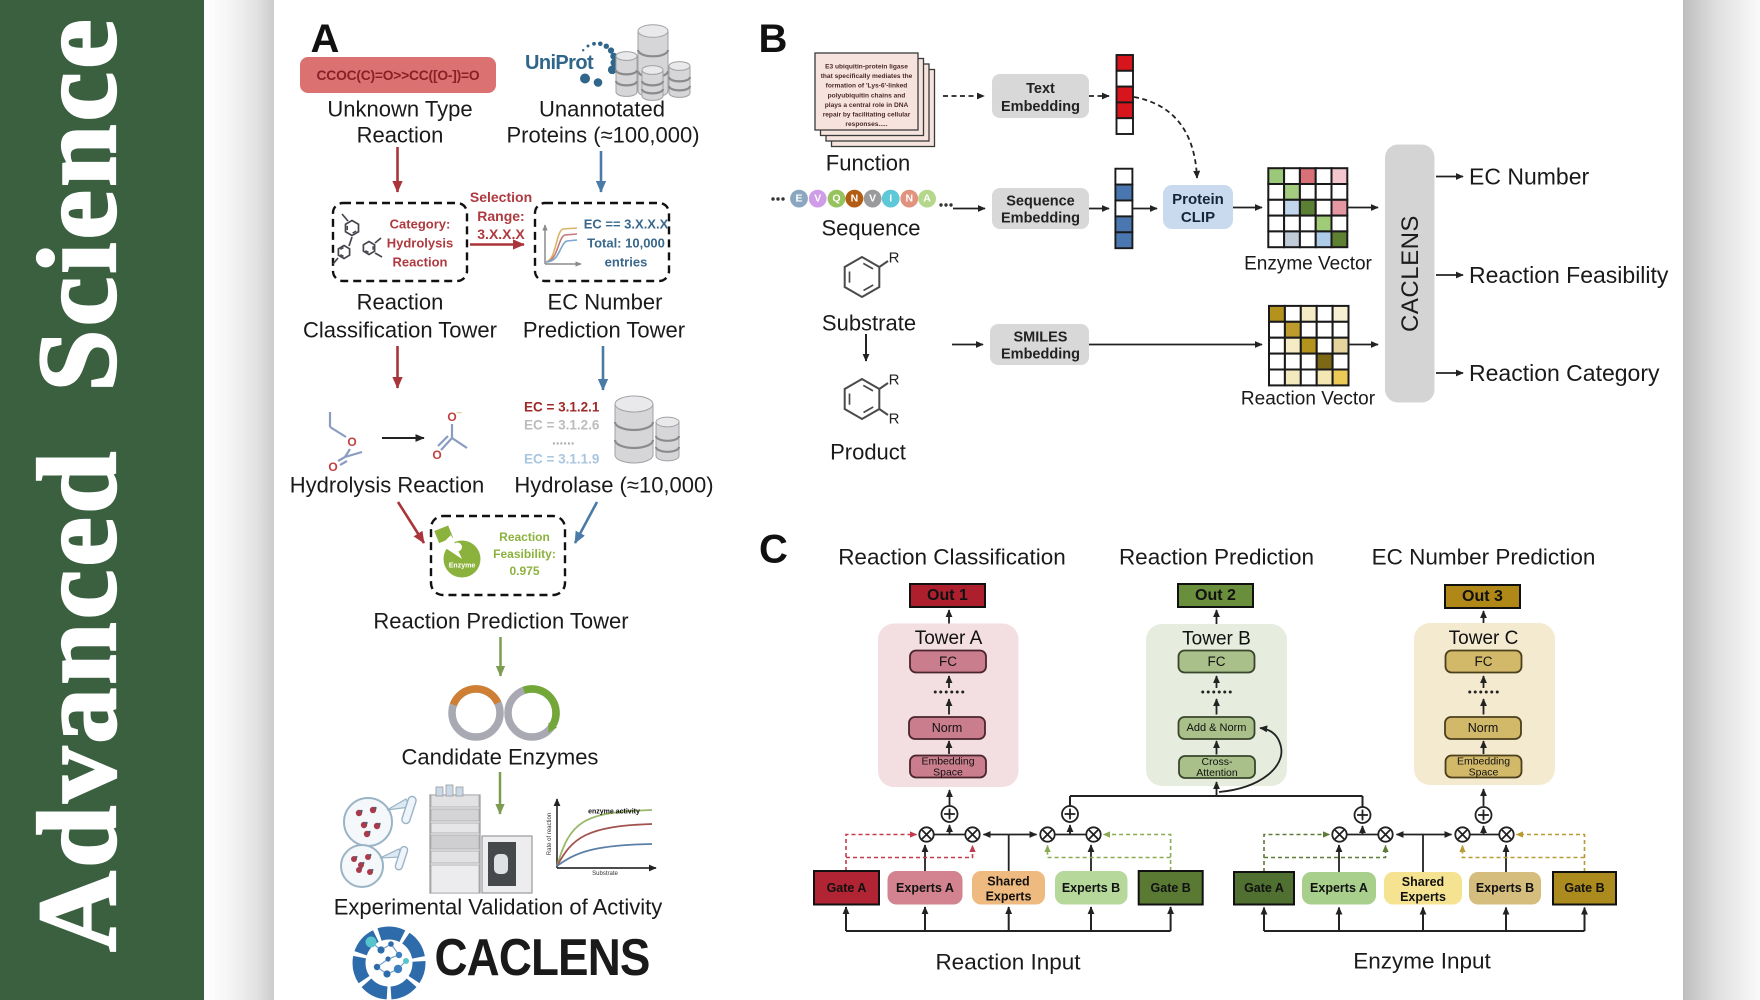  What do you see at coordinates (868, 452) in the screenshot?
I see `svg-text: Product` at bounding box center [868, 452].